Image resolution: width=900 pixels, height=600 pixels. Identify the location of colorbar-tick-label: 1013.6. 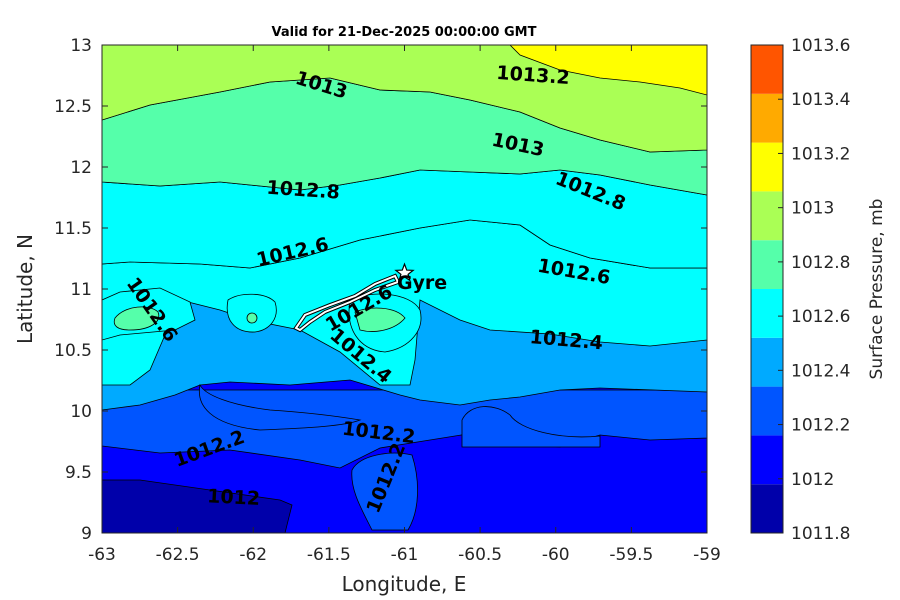
(820, 46).